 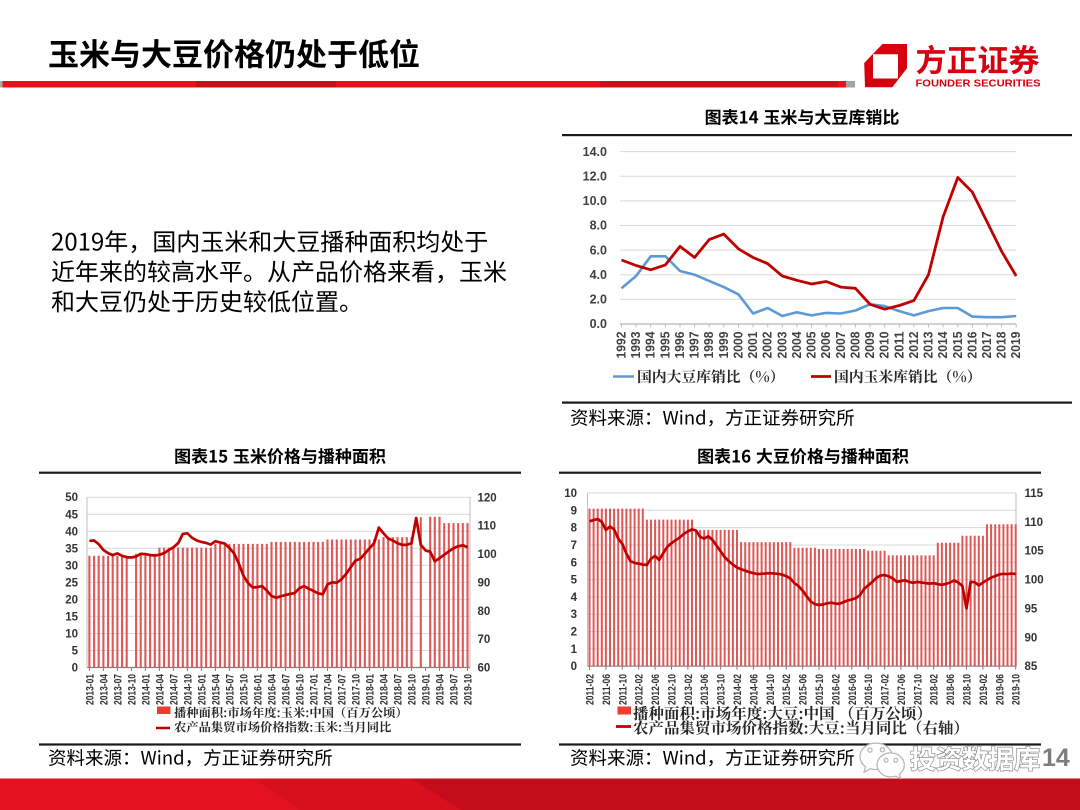 What do you see at coordinates (797, 344) in the screenshot?
I see `svg-text: 2004` at bounding box center [797, 344].